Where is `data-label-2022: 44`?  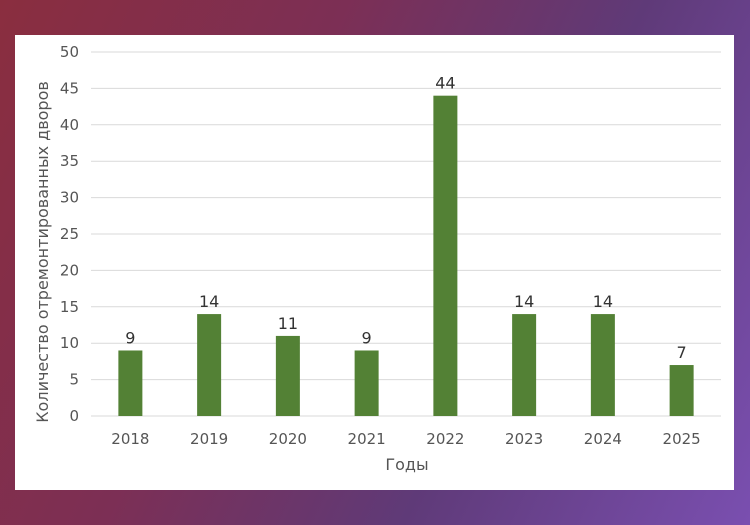
data-label-2022: 44 is located at coordinates (445, 83).